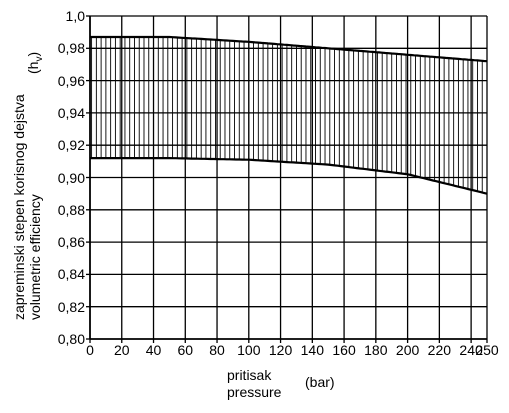  Describe the element at coordinates (39, 59) in the screenshot. I see `y-axis-symbol-subscript: v` at that location.